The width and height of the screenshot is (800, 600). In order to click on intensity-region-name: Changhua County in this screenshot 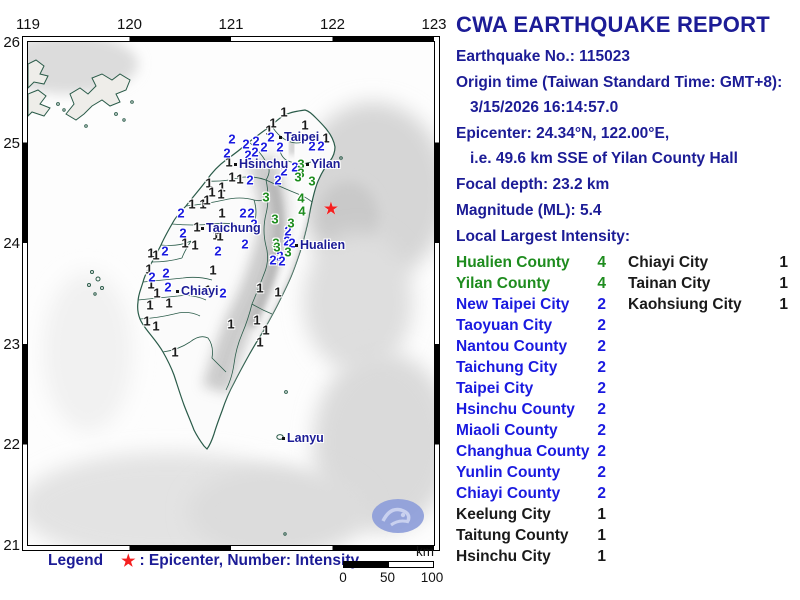, I will do `click(523, 451)`.